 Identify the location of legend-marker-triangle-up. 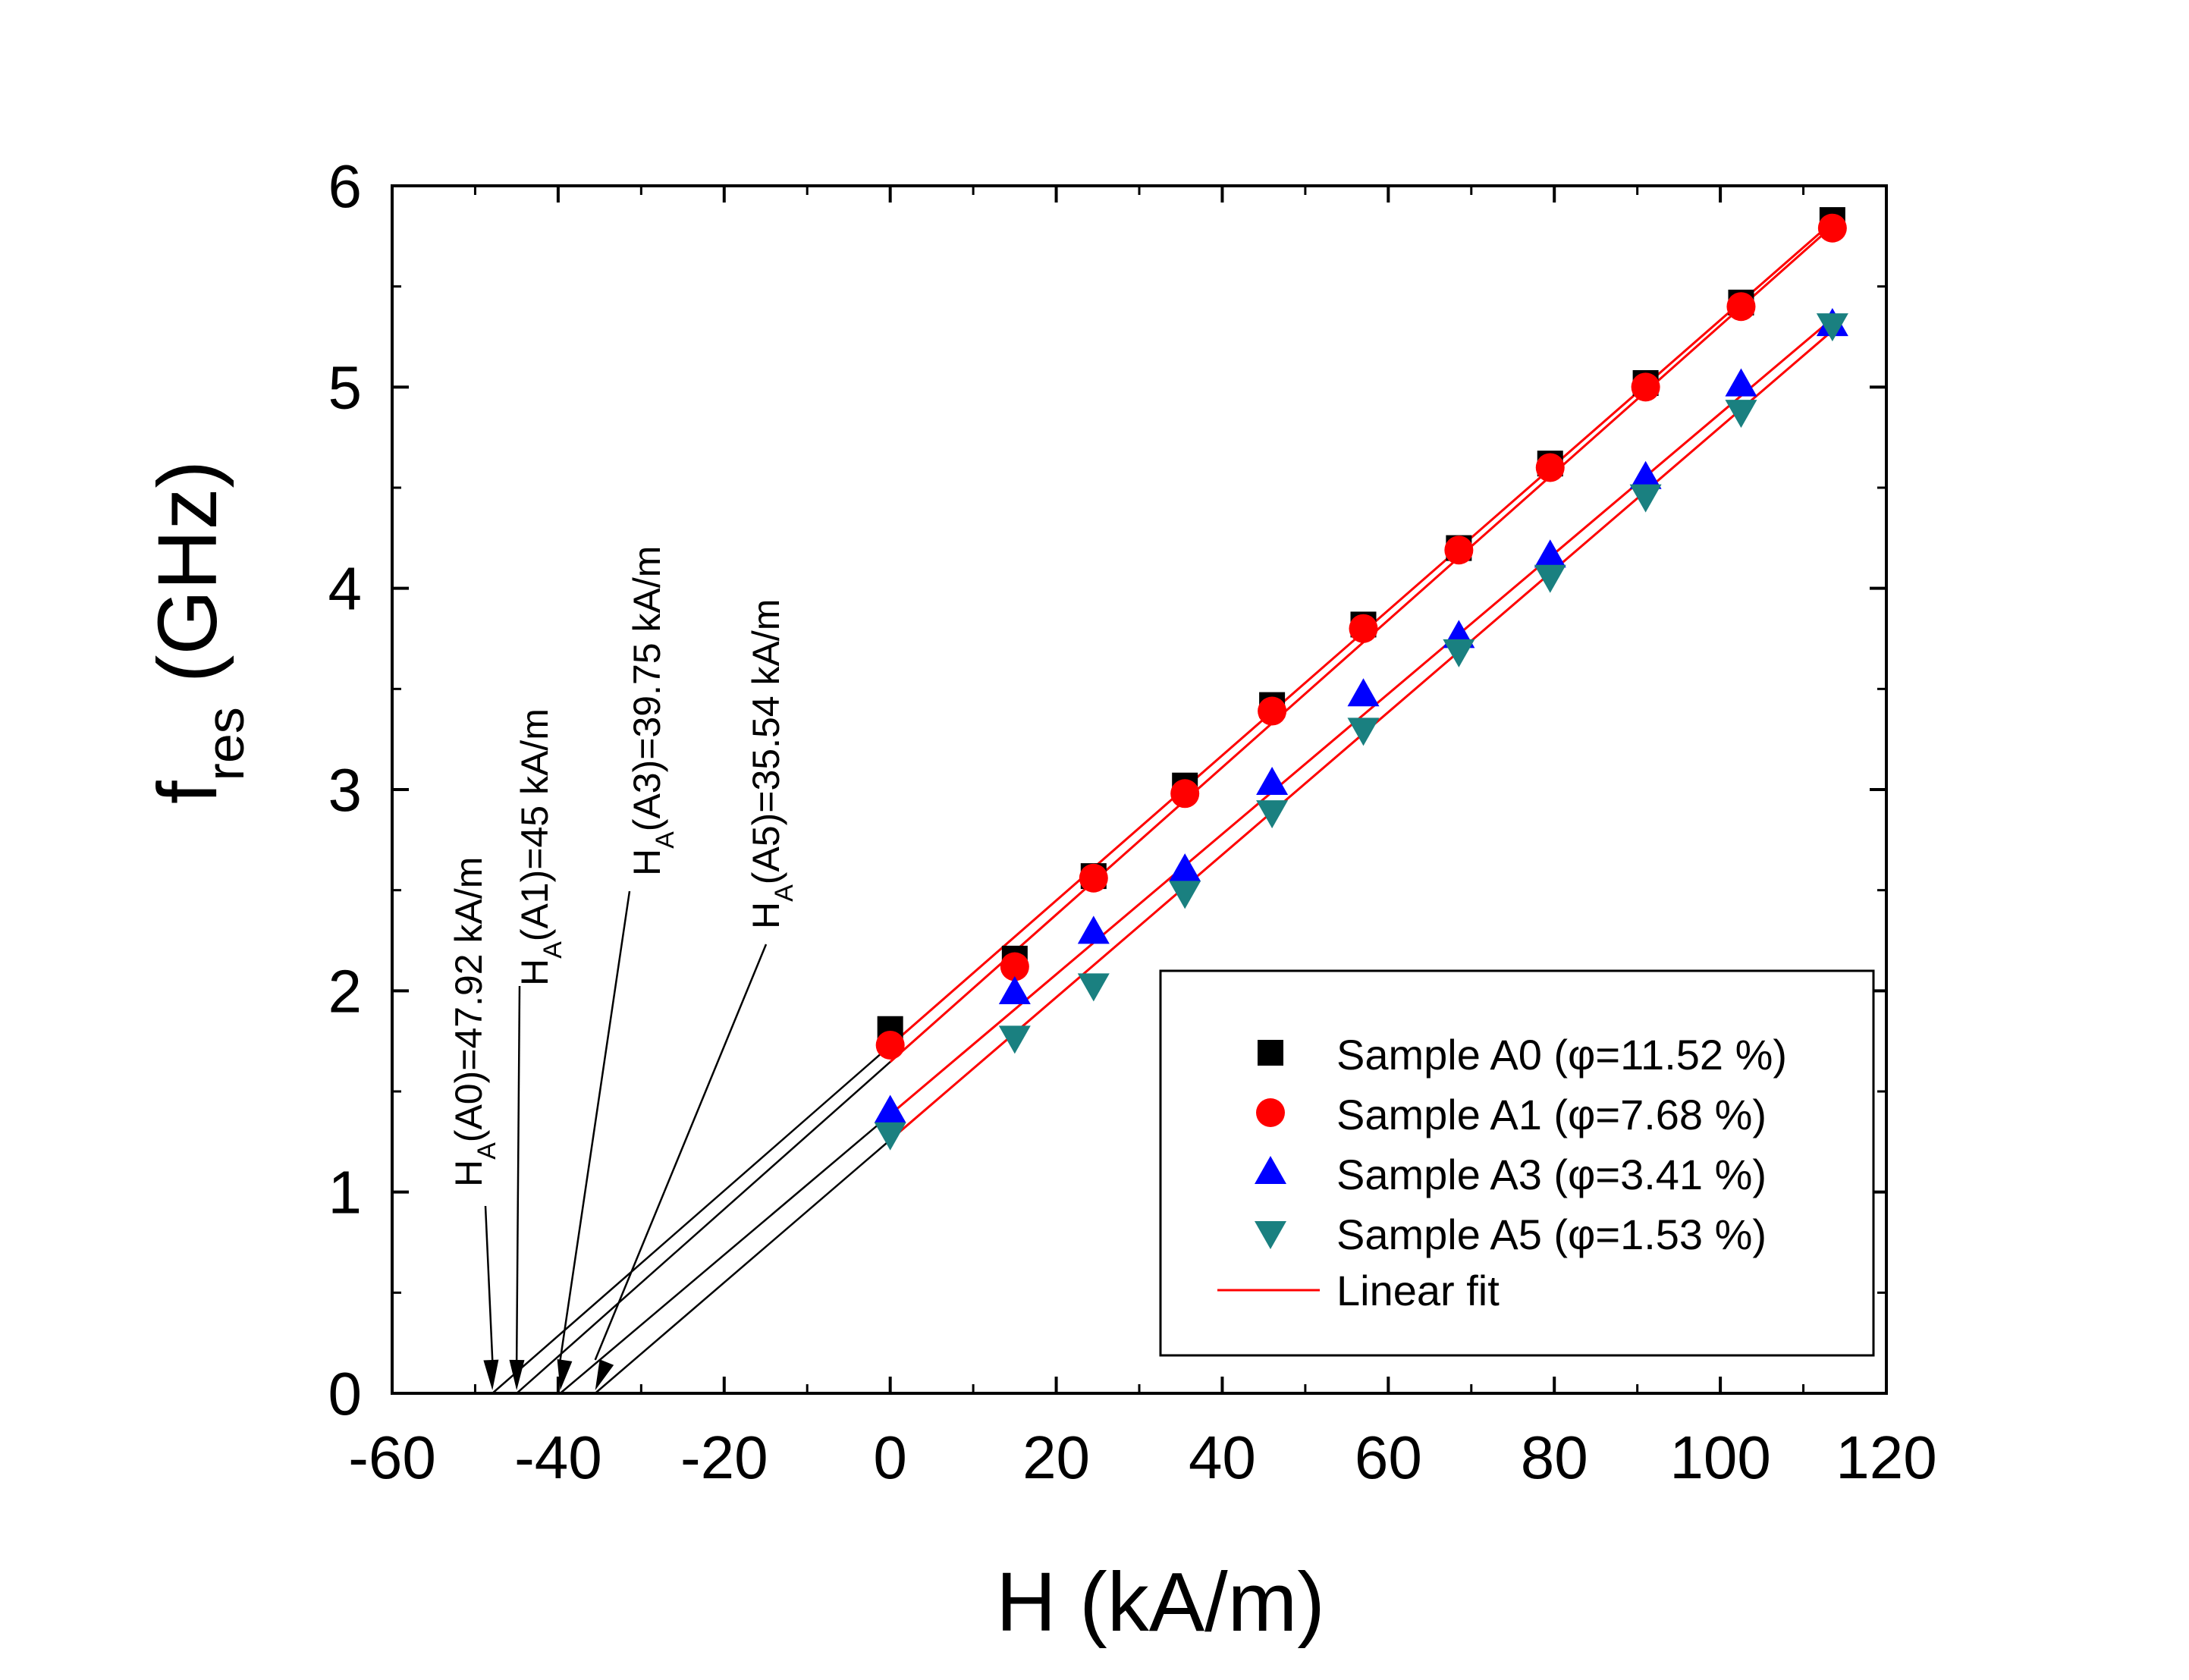
(1271, 1170).